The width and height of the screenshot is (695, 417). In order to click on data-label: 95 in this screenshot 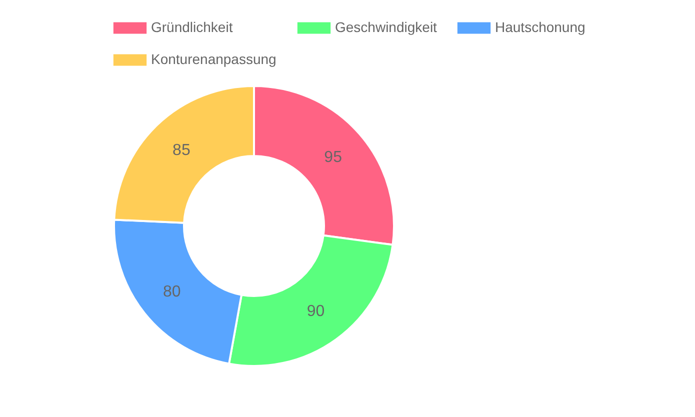, I will do `click(333, 157)`.